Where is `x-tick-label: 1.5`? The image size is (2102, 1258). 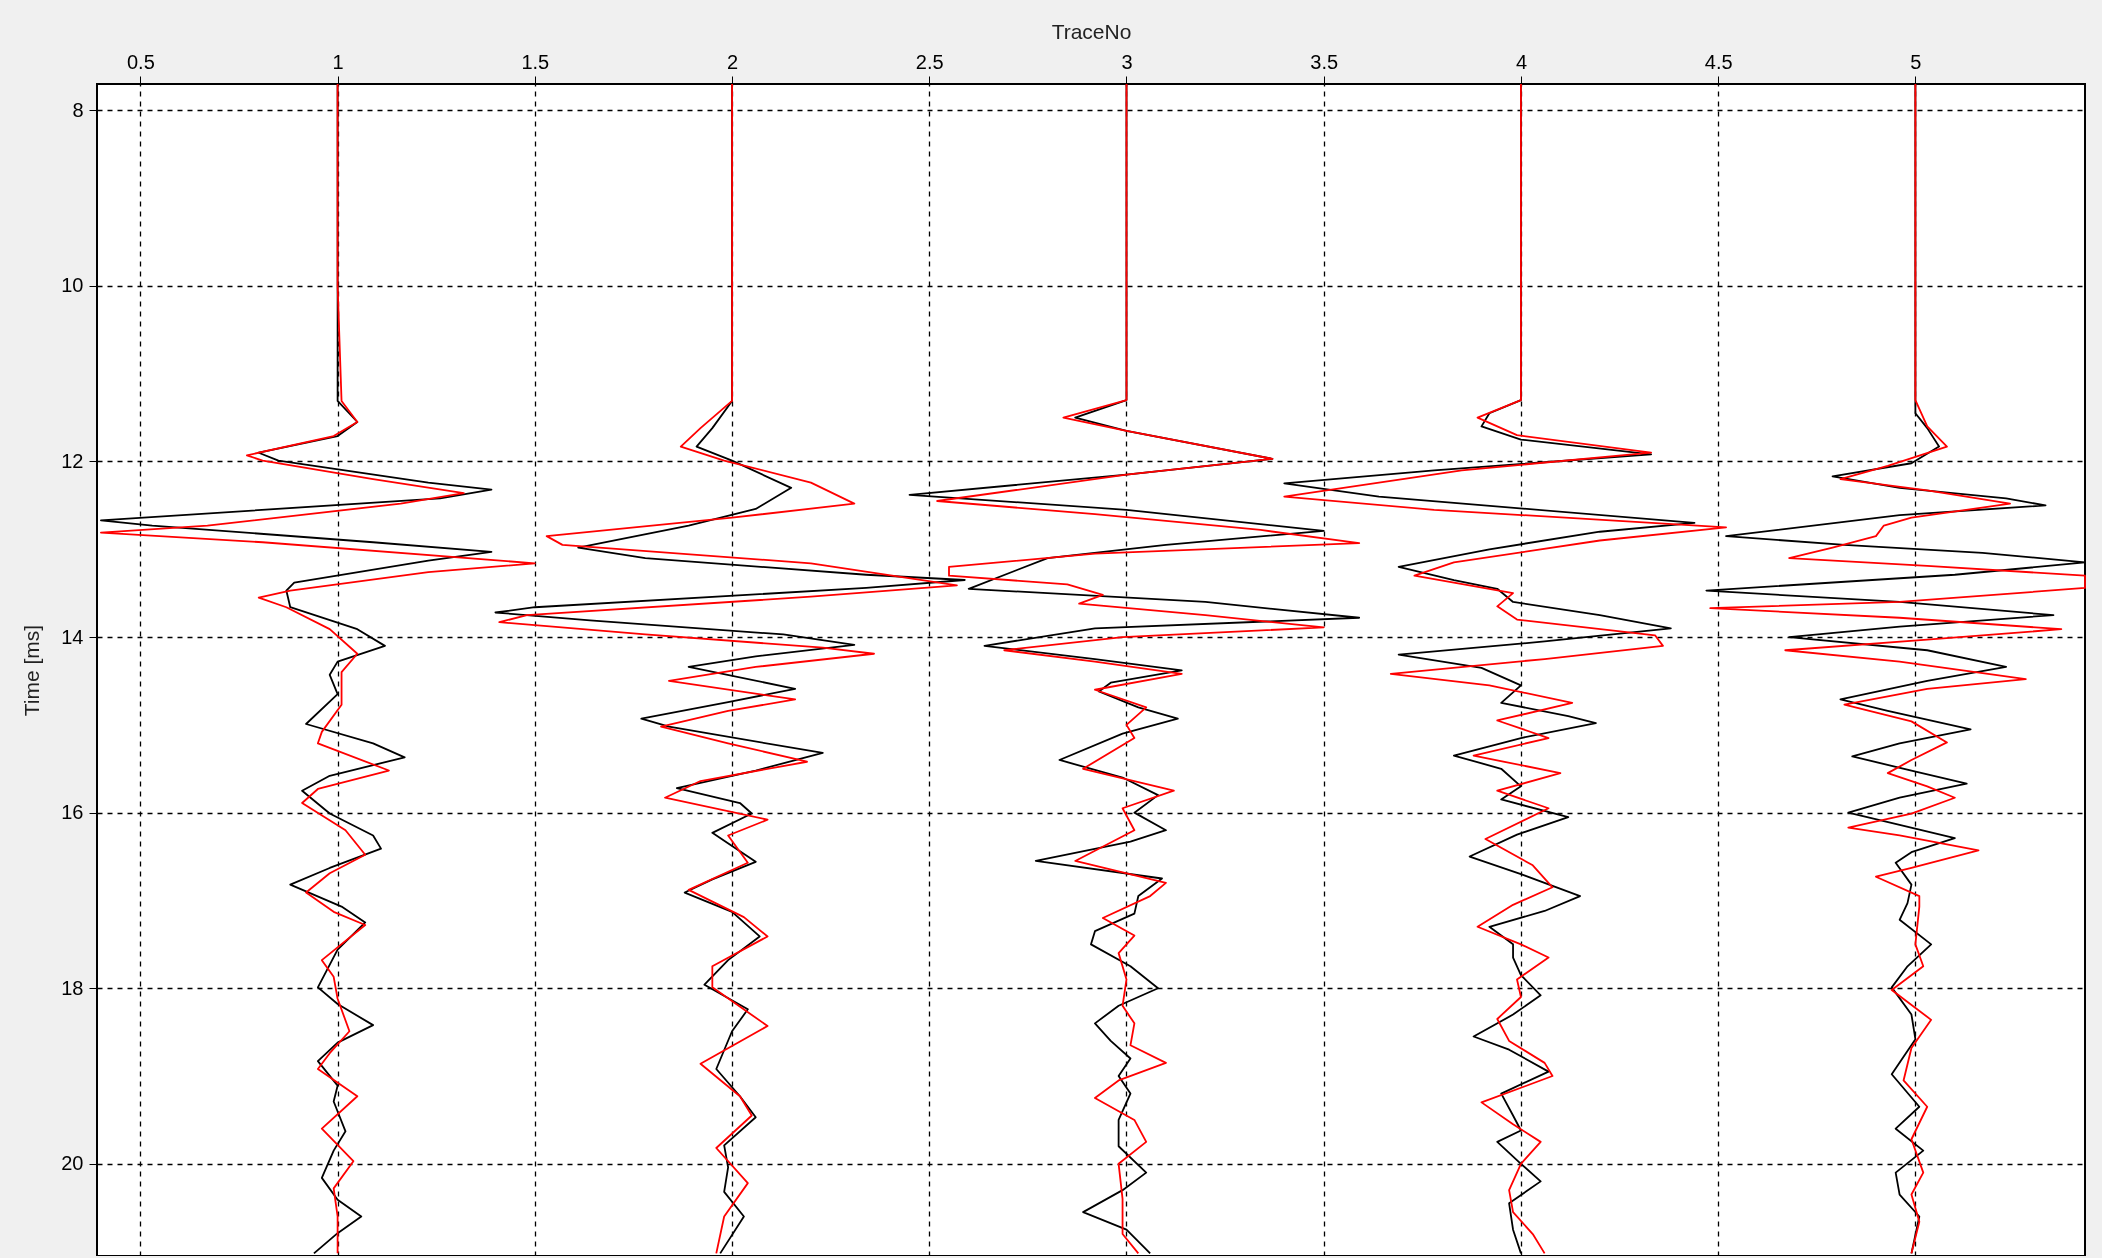
x-tick-label: 1.5 is located at coordinates (535, 61).